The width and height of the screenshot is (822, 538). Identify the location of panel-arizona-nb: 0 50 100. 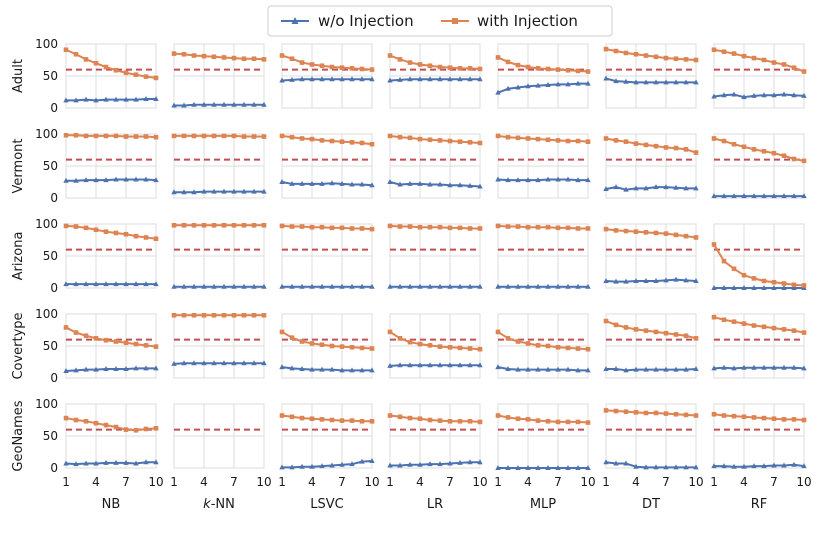
(97, 256).